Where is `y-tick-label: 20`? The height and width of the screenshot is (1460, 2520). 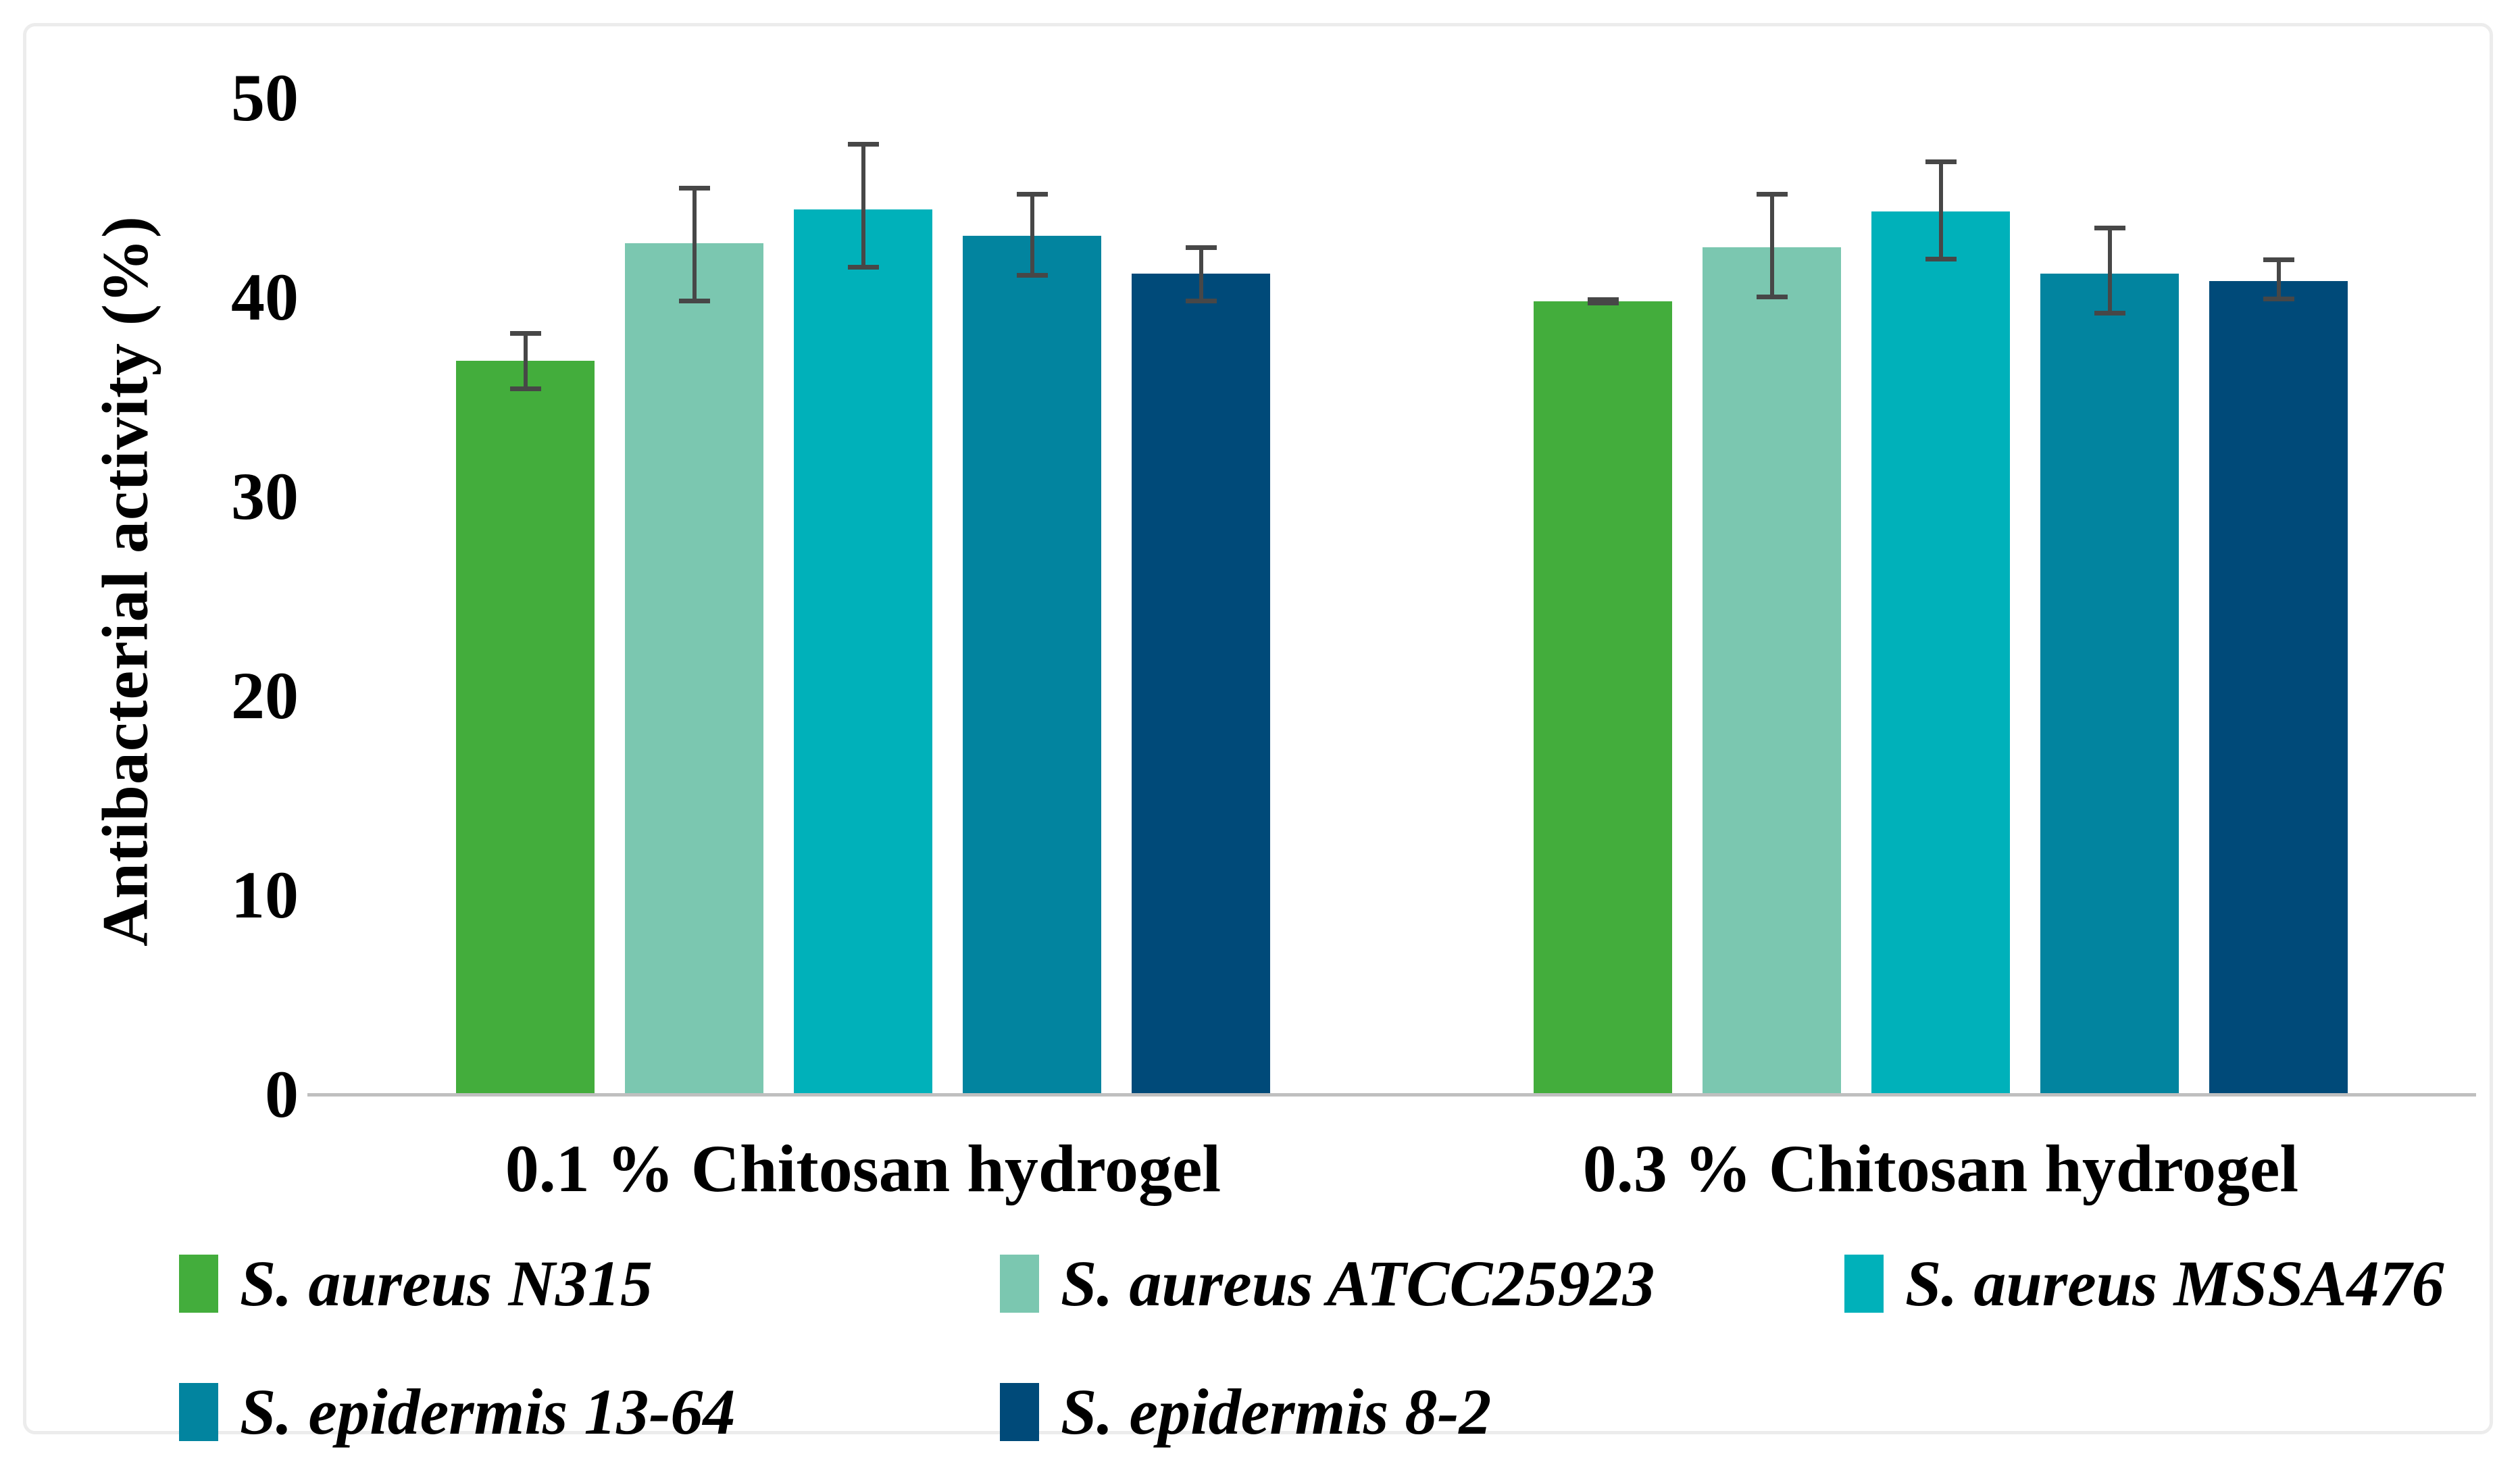
y-tick-label: 20 is located at coordinates (265, 696).